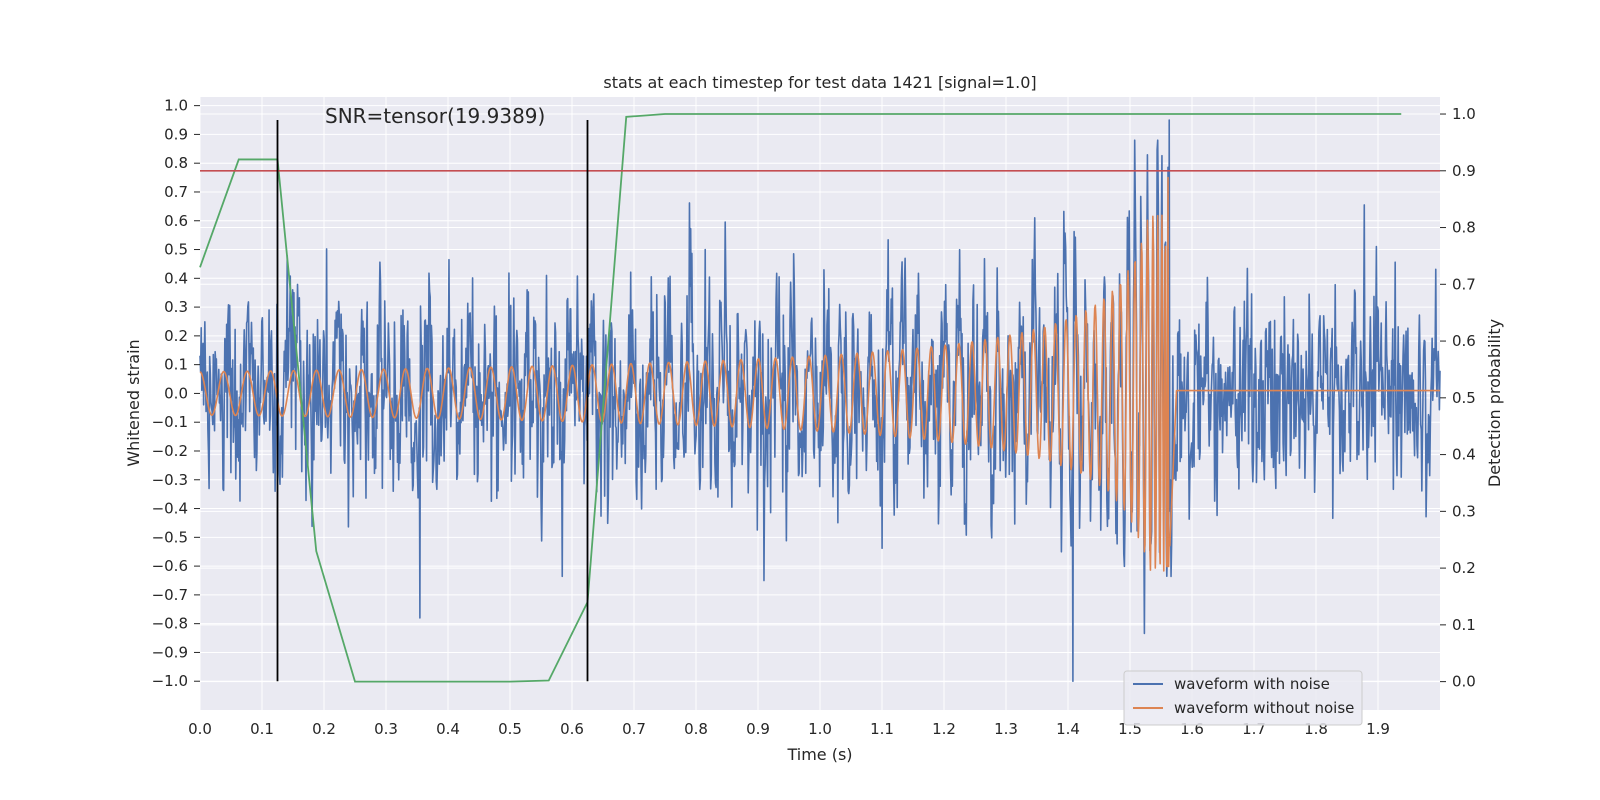  What do you see at coordinates (1464, 511) in the screenshot?
I see `y2-tick-label: 0.3` at bounding box center [1464, 511].